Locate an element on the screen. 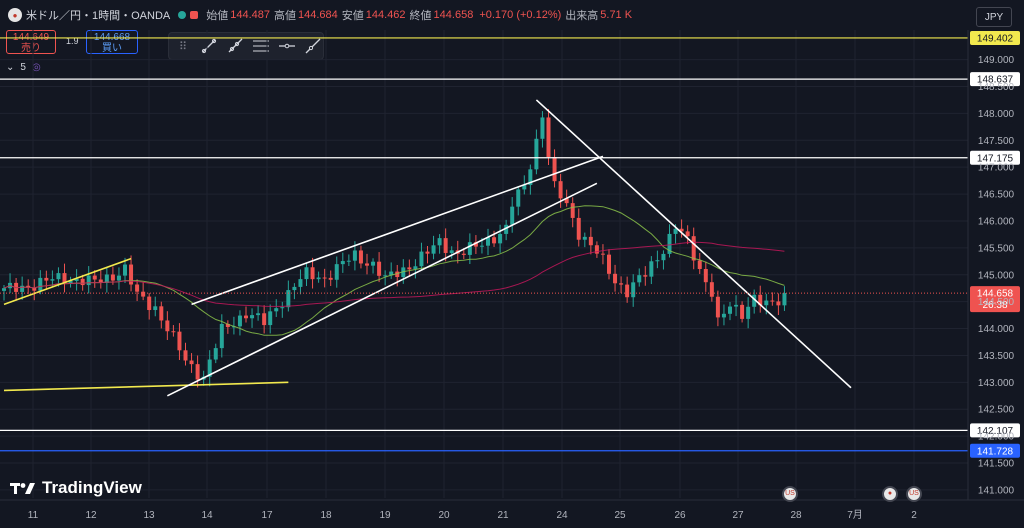  buy-button: 144.668 買い is located at coordinates (112, 42).